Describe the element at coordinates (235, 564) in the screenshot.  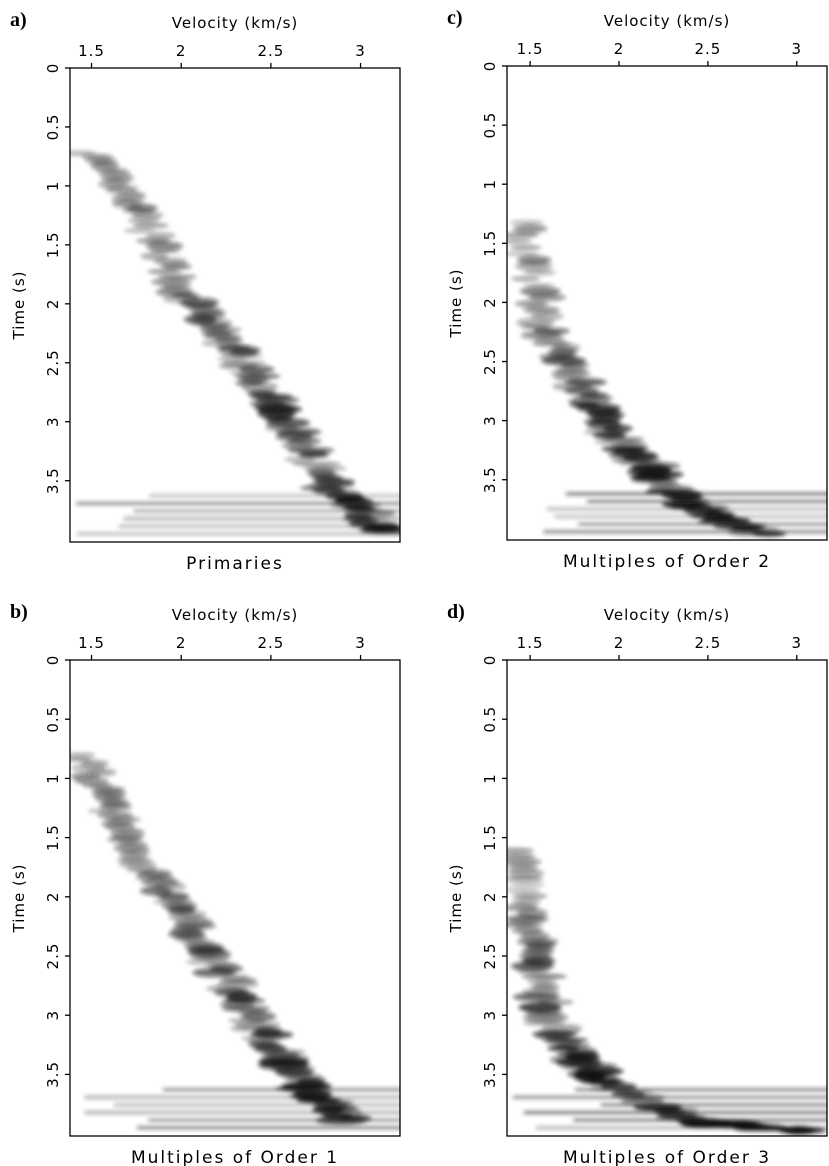
I see `caption: Primaries` at that location.